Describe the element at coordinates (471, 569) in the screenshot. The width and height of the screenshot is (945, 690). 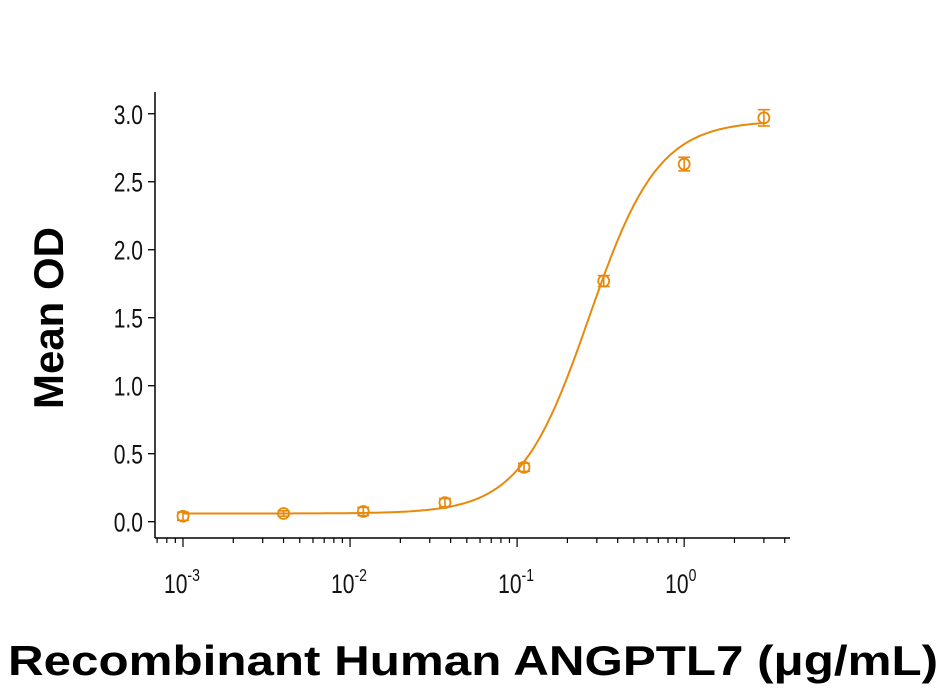
I see `x-ticks: 10⁻³ 10⁻² 10⁻¹ 10⁰` at that location.